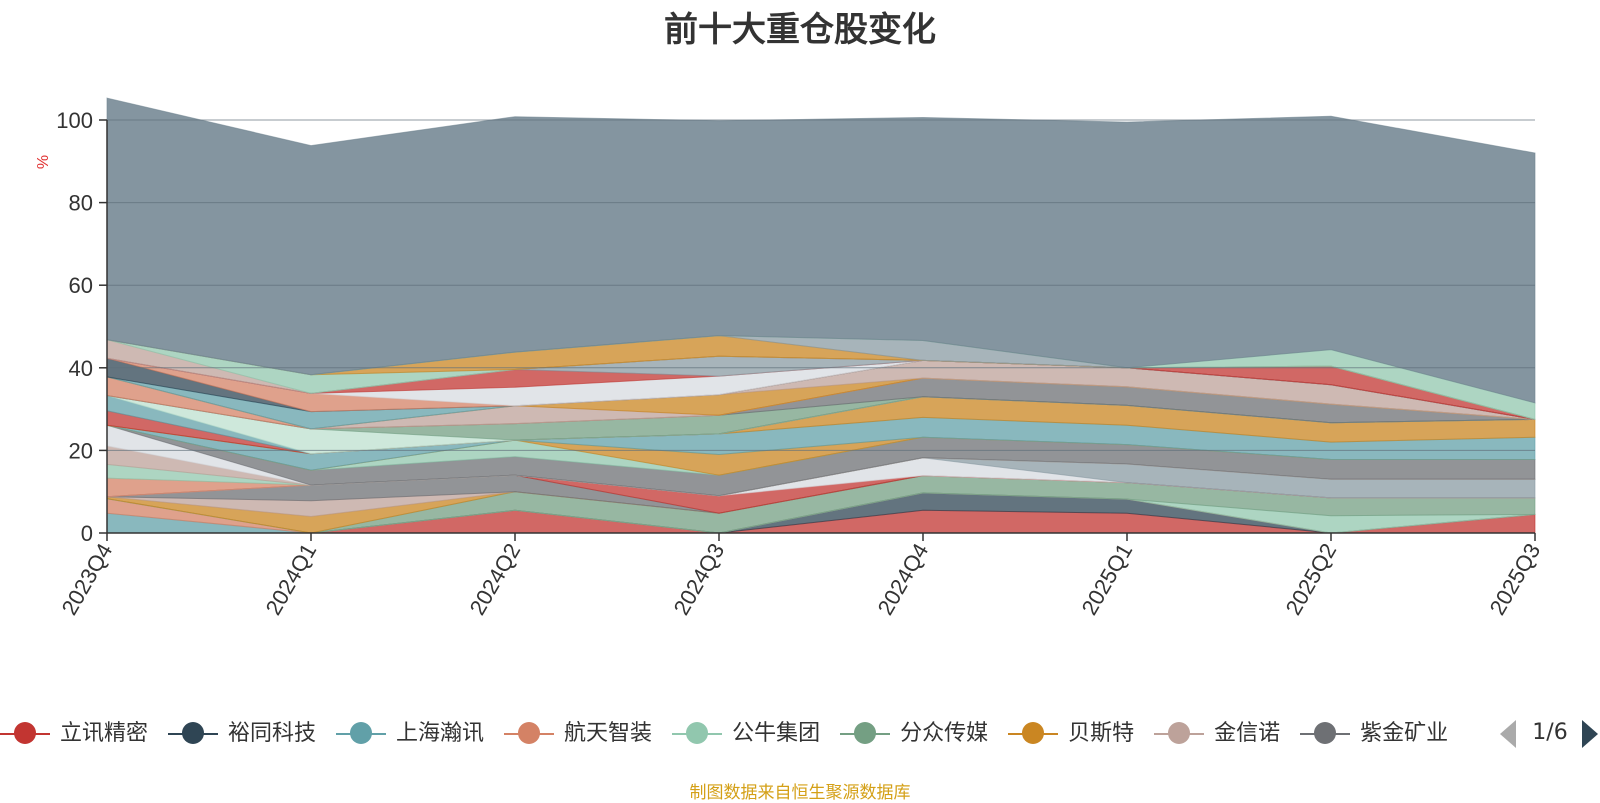 The height and width of the screenshot is (803, 1600). Describe the element at coordinates (104, 733) in the screenshot. I see `legend-label: 立讯精密` at that location.